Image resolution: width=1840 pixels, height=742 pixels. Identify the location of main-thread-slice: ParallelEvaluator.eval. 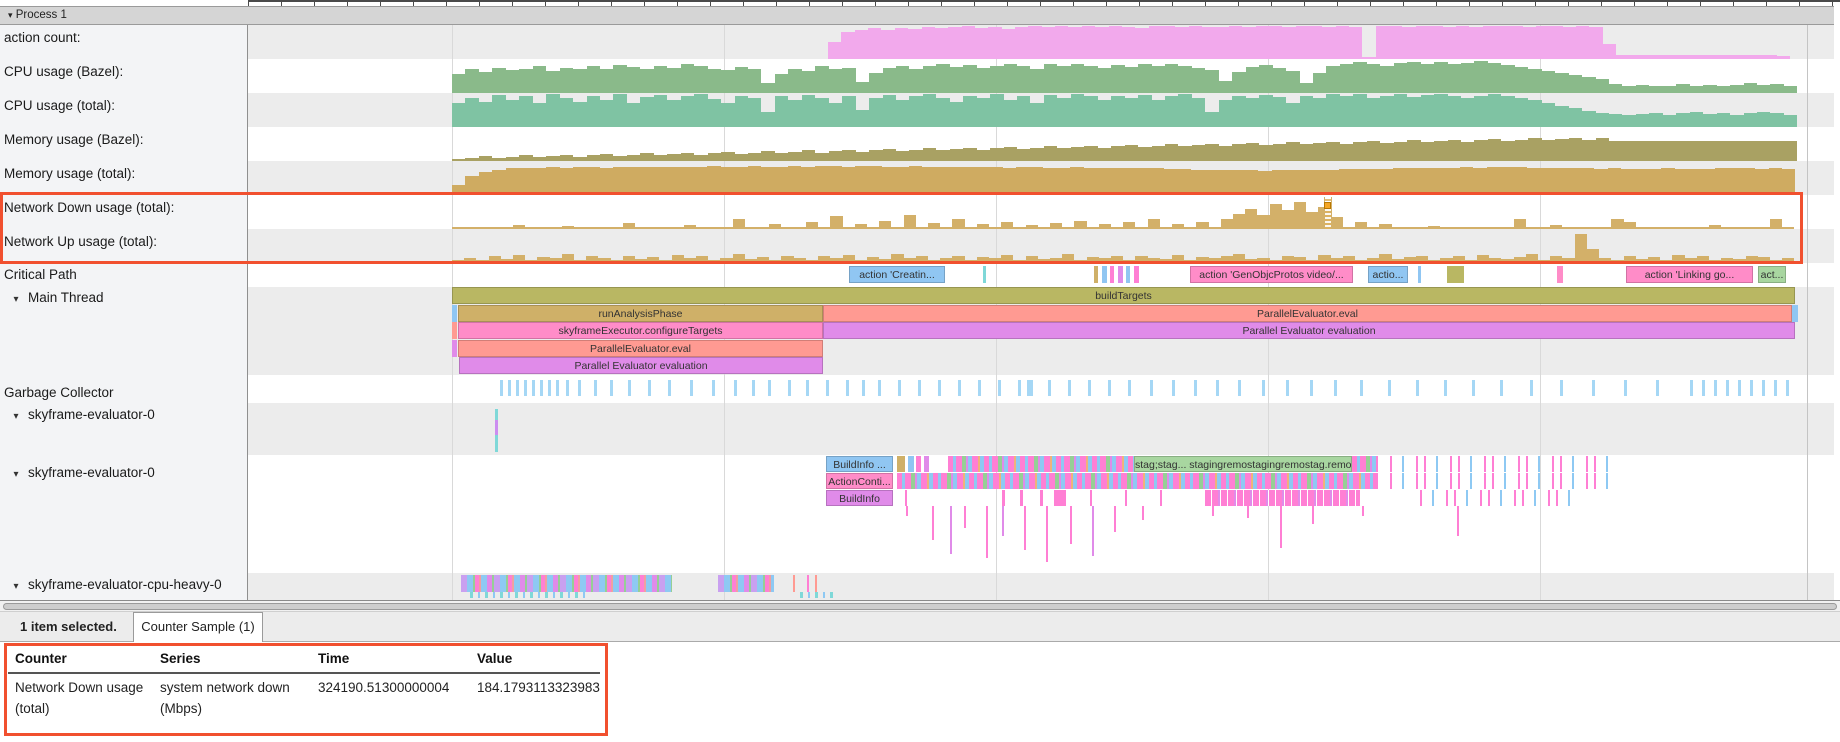
(640, 348).